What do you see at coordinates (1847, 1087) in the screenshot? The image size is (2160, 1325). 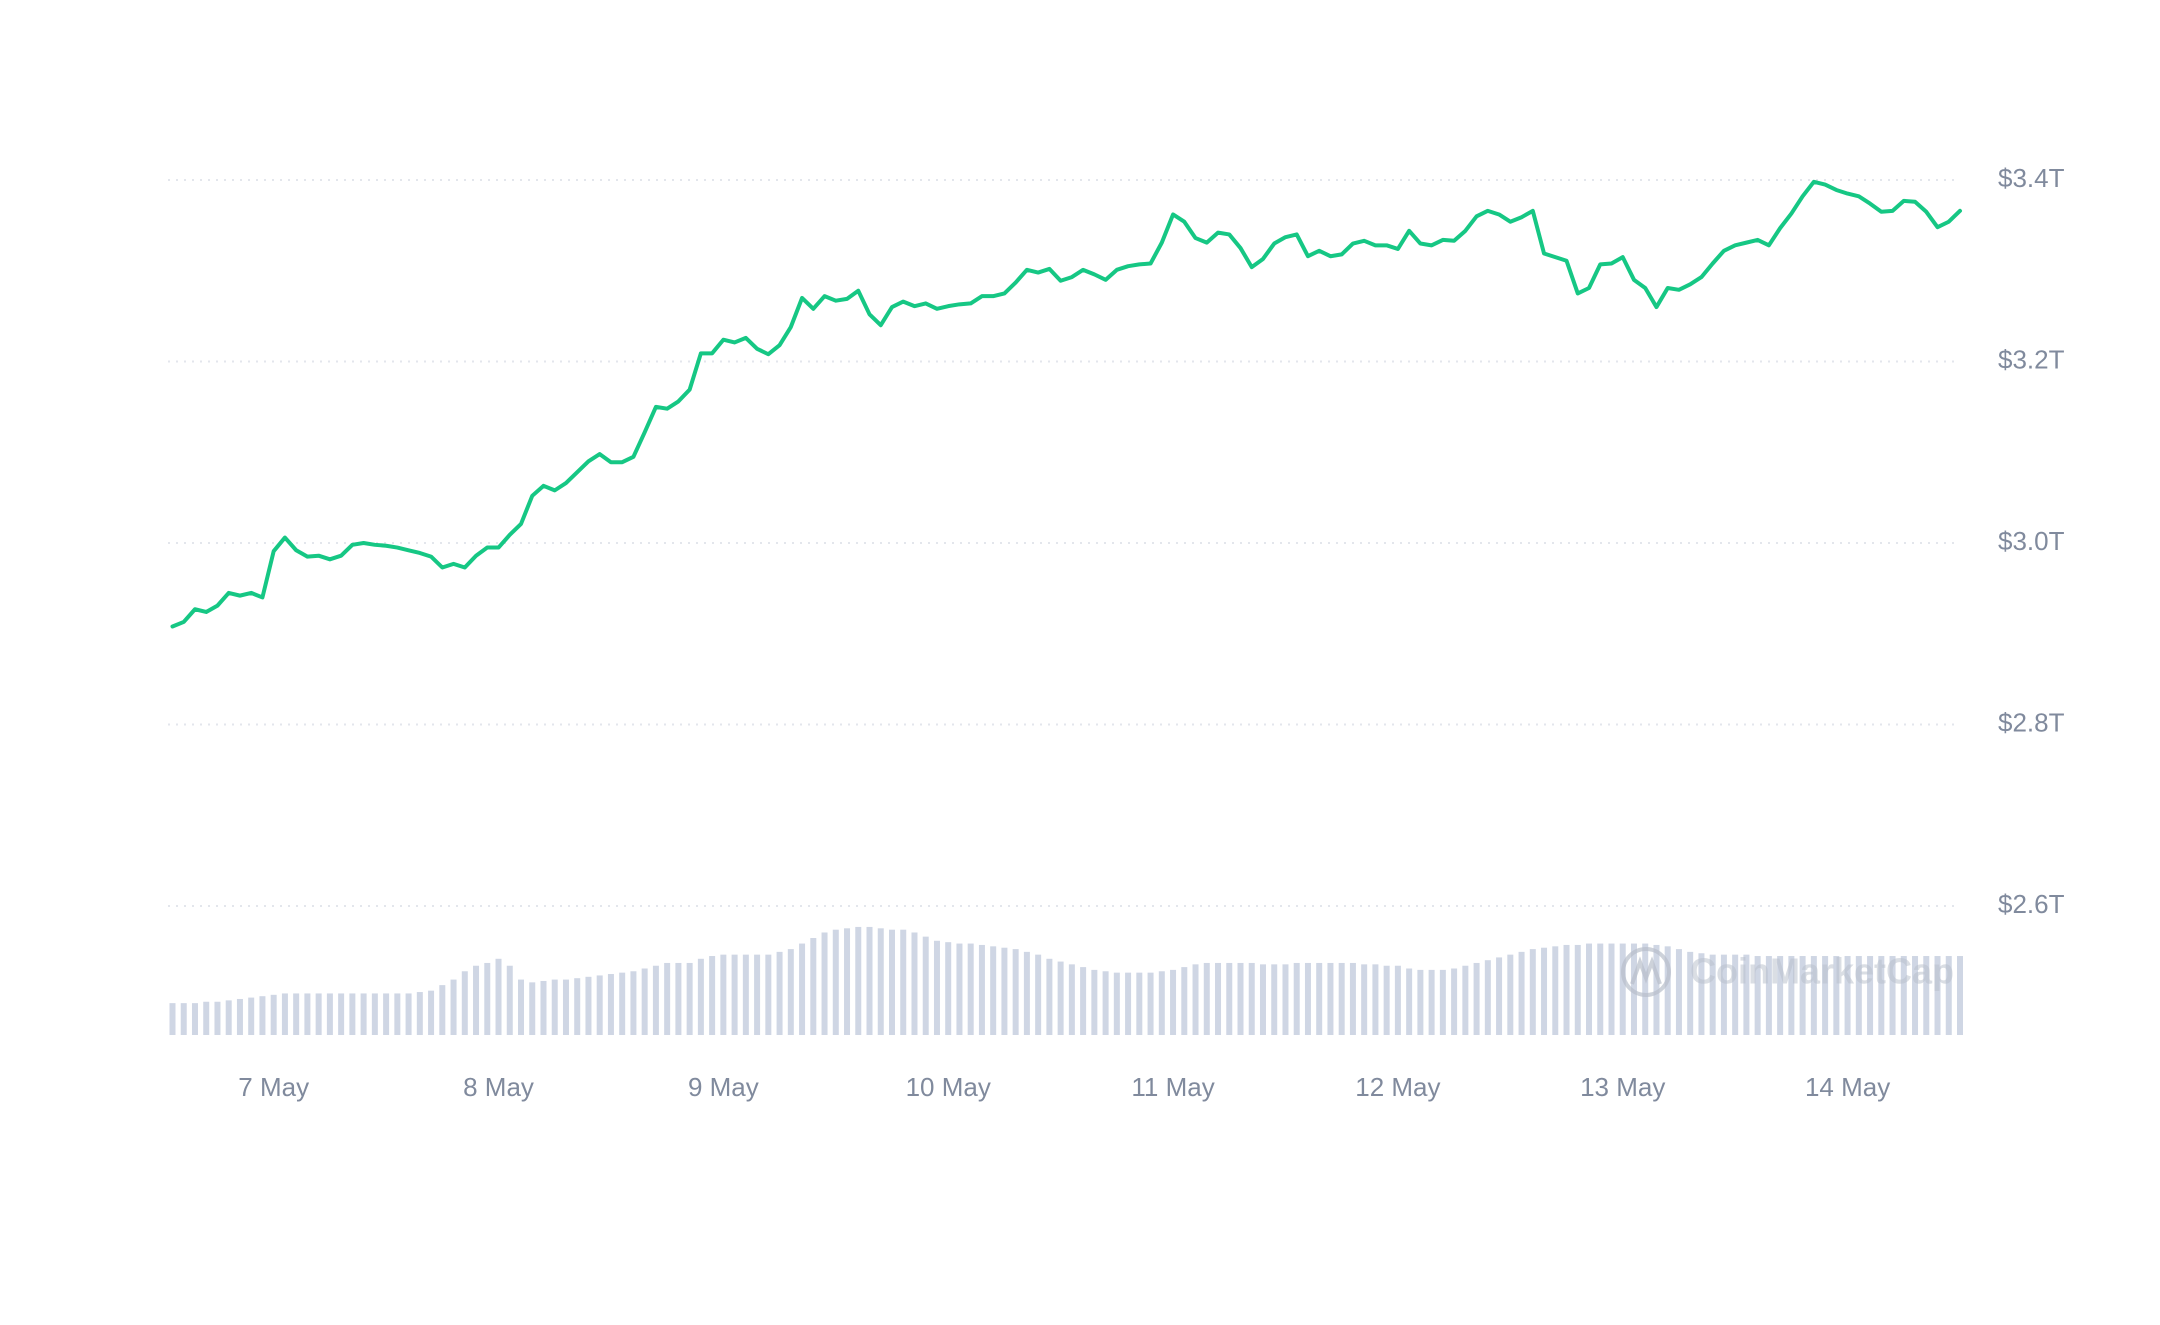 I see `x-tick-label: 14 May` at bounding box center [1847, 1087].